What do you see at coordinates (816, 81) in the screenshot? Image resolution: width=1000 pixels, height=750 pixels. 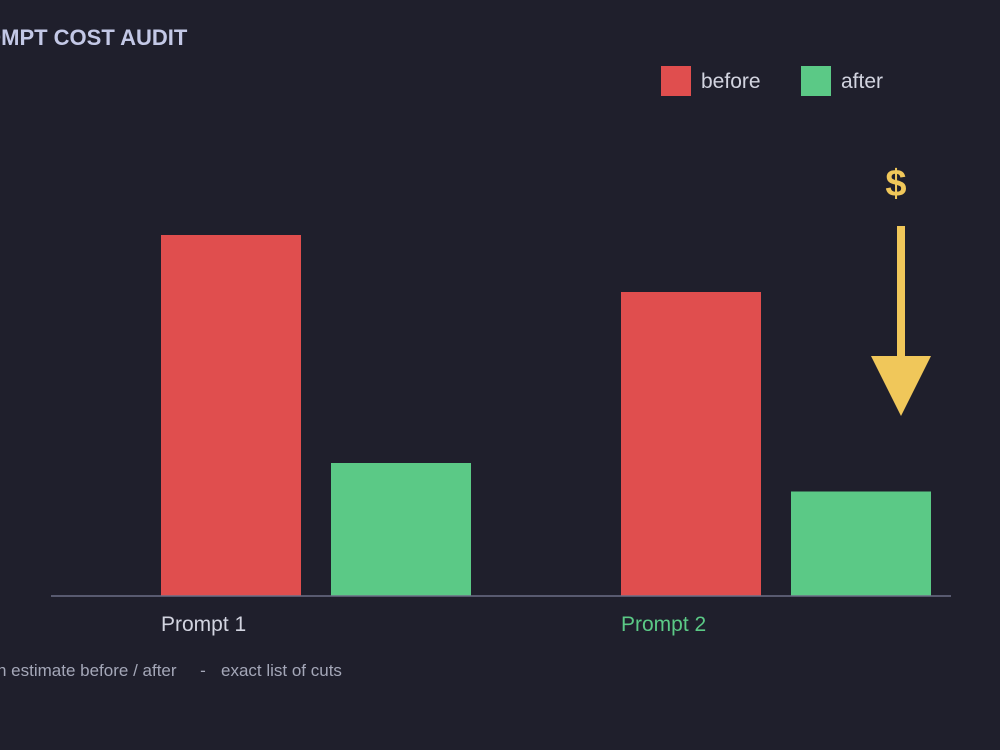 I see `legend-swatch-after` at bounding box center [816, 81].